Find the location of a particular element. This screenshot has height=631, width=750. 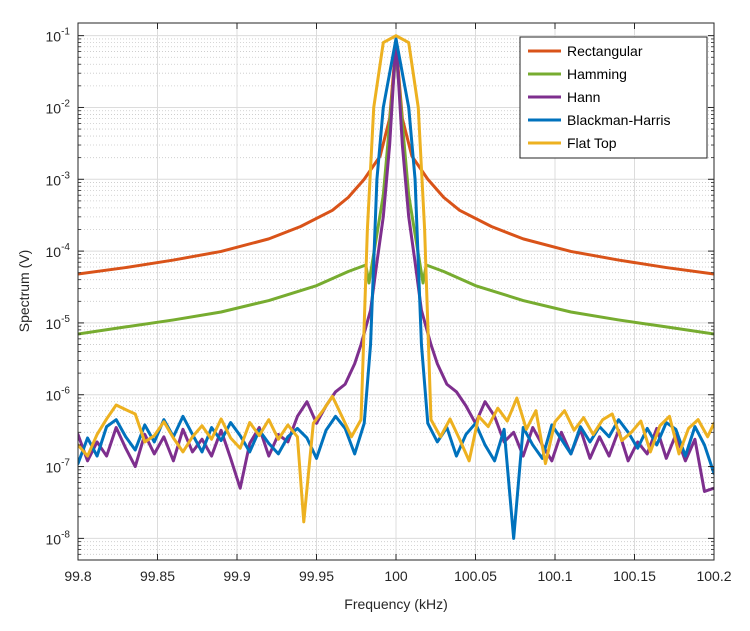

y-tick-label: 10⁻⁴ is located at coordinates (58, 251).